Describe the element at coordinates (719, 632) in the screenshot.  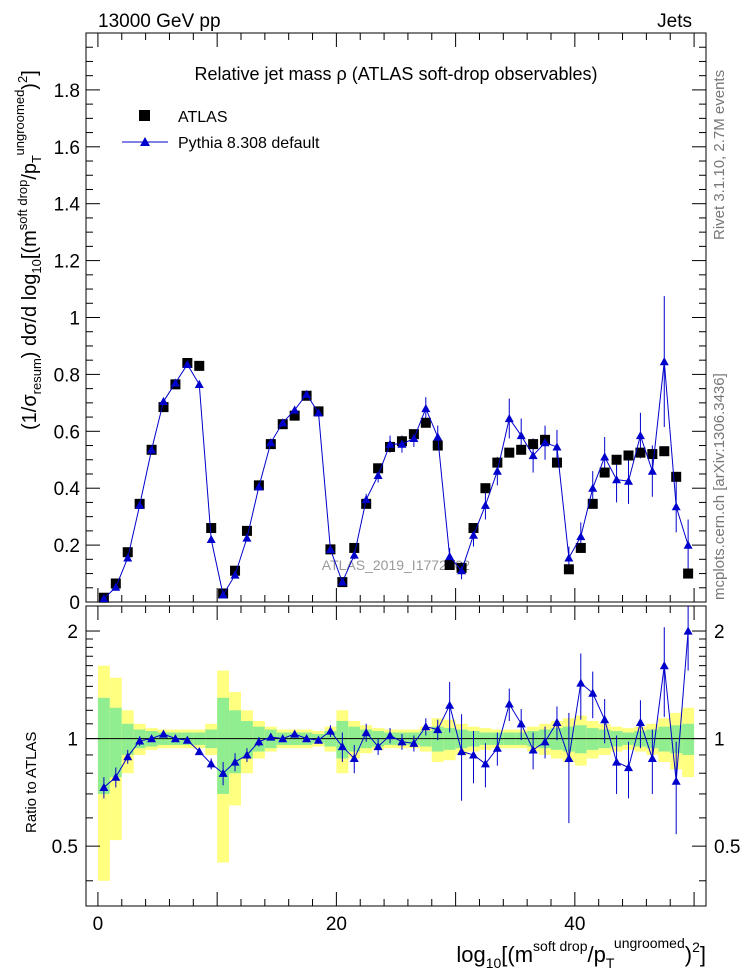
I see `ratio-ytick-label-right: 2` at that location.